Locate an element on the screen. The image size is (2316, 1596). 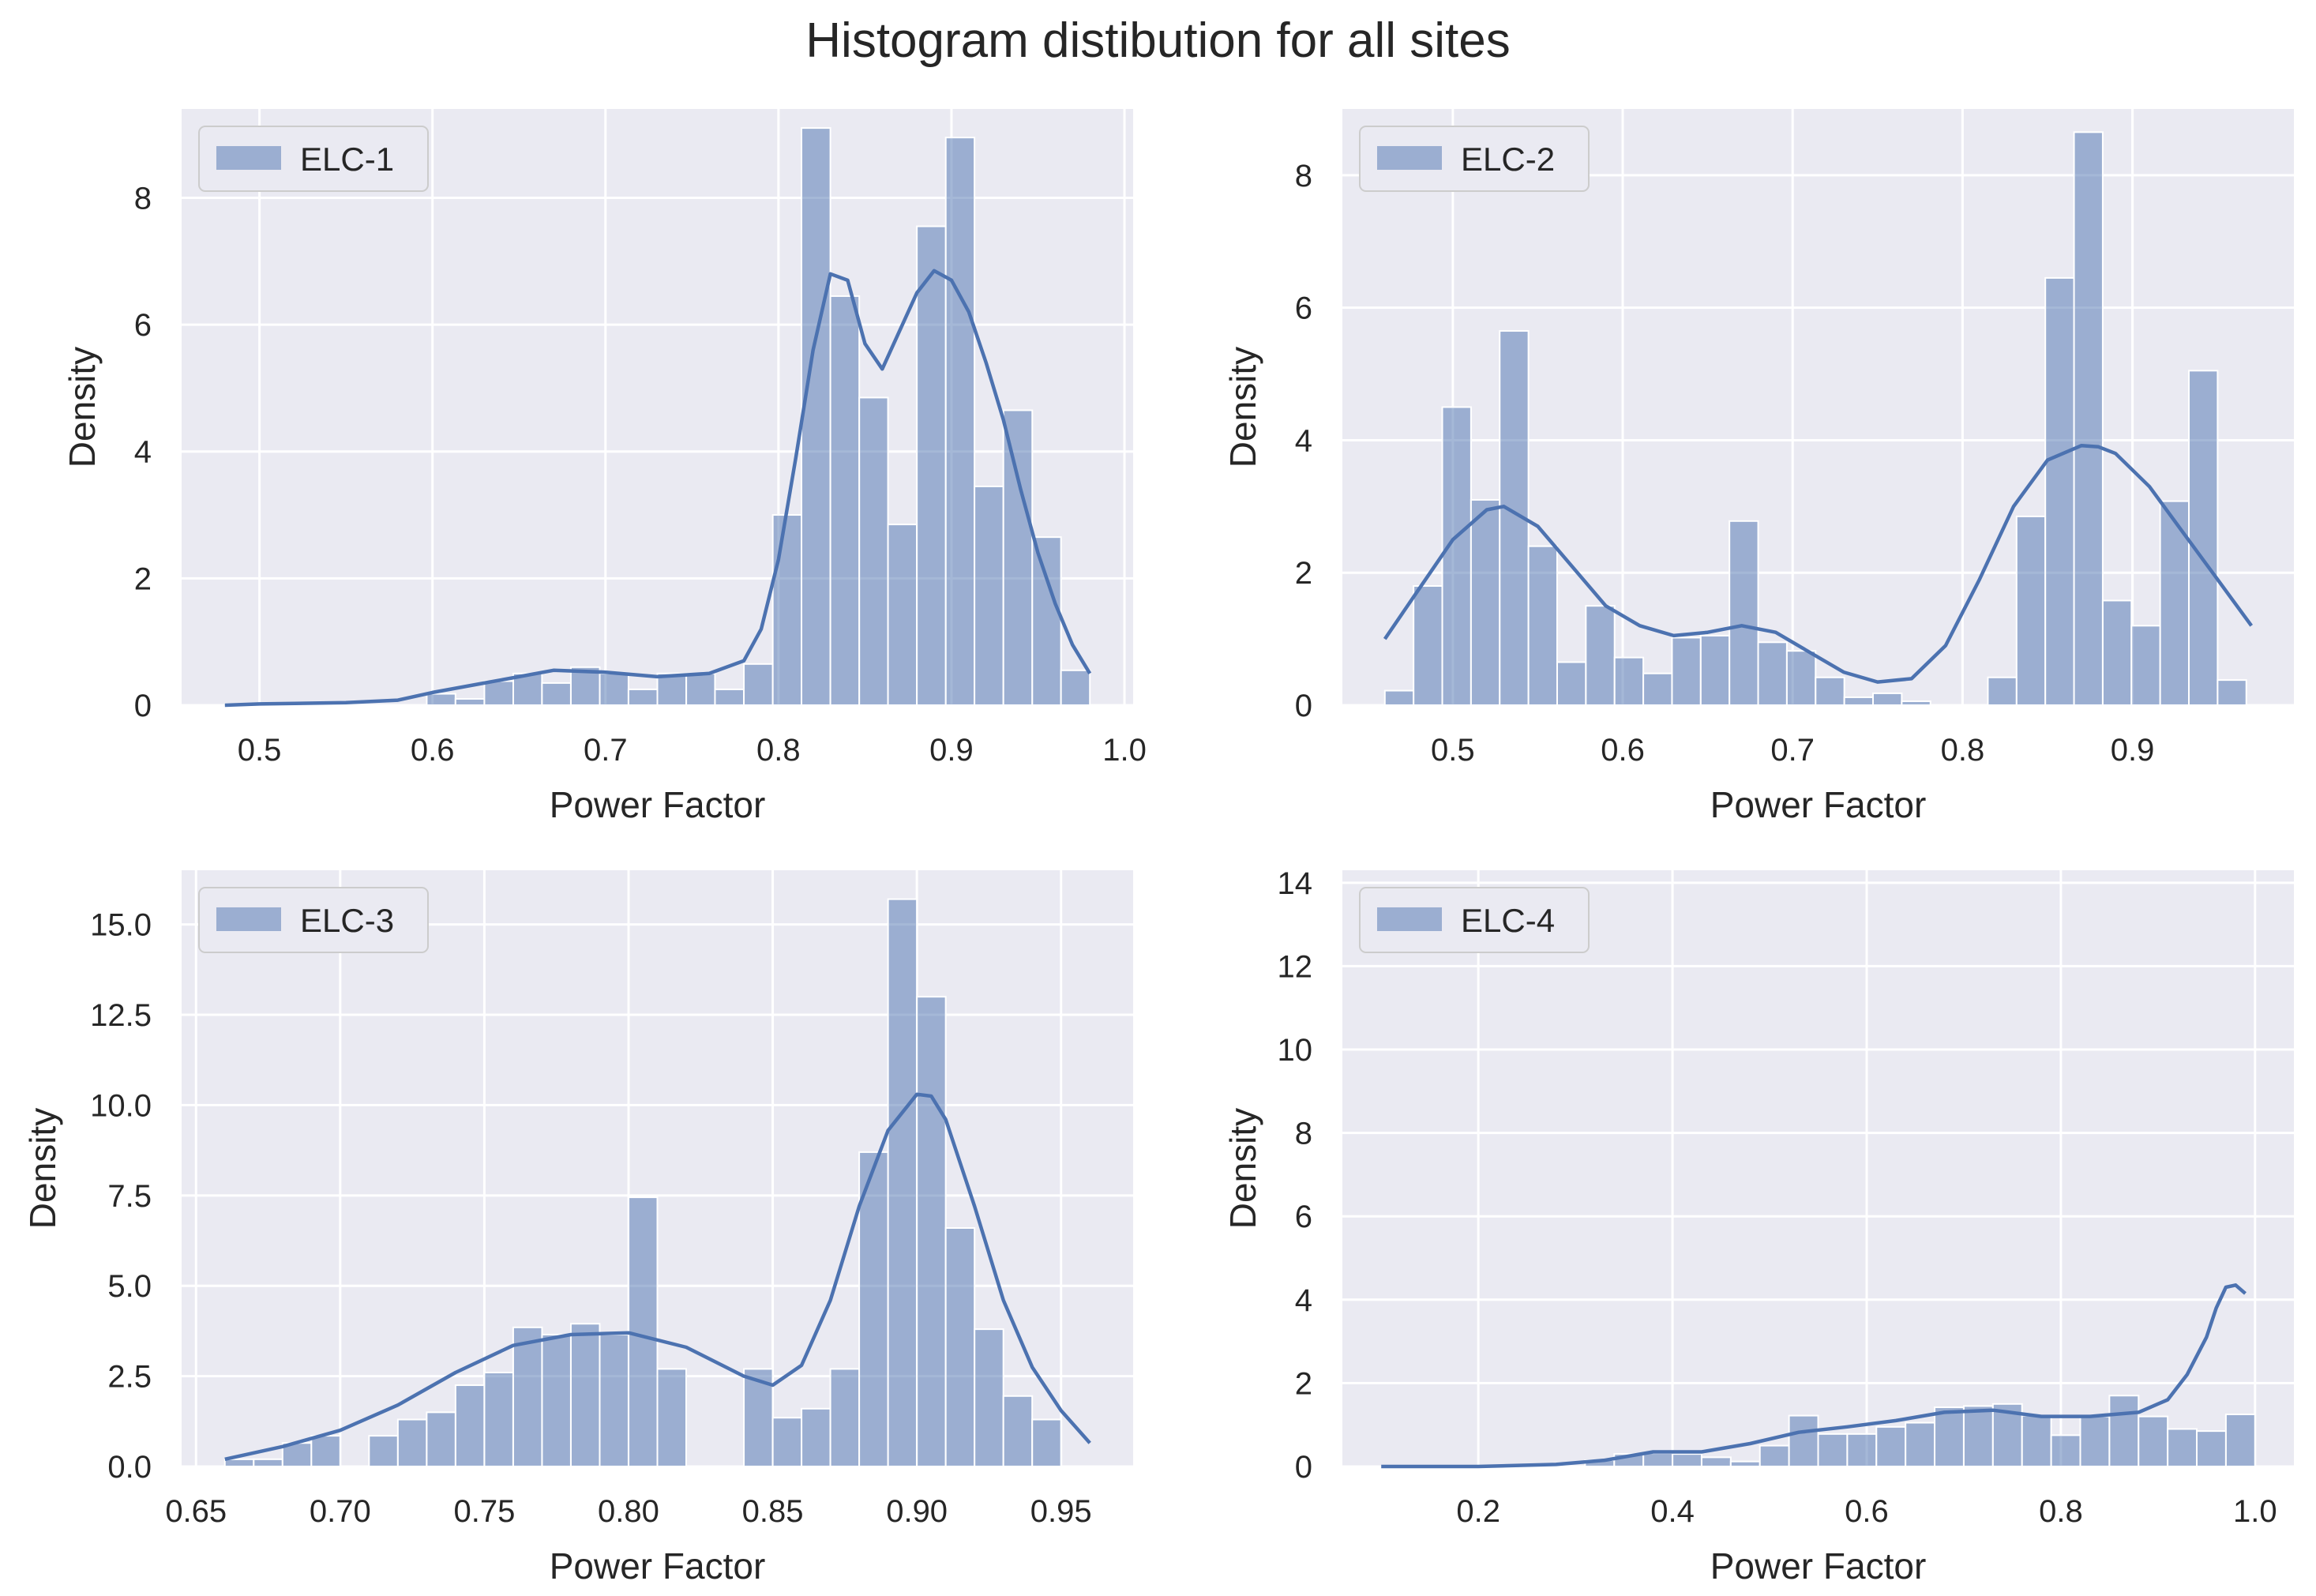
figure-title: Histogram distibution for all sites is located at coordinates (1158, 41).